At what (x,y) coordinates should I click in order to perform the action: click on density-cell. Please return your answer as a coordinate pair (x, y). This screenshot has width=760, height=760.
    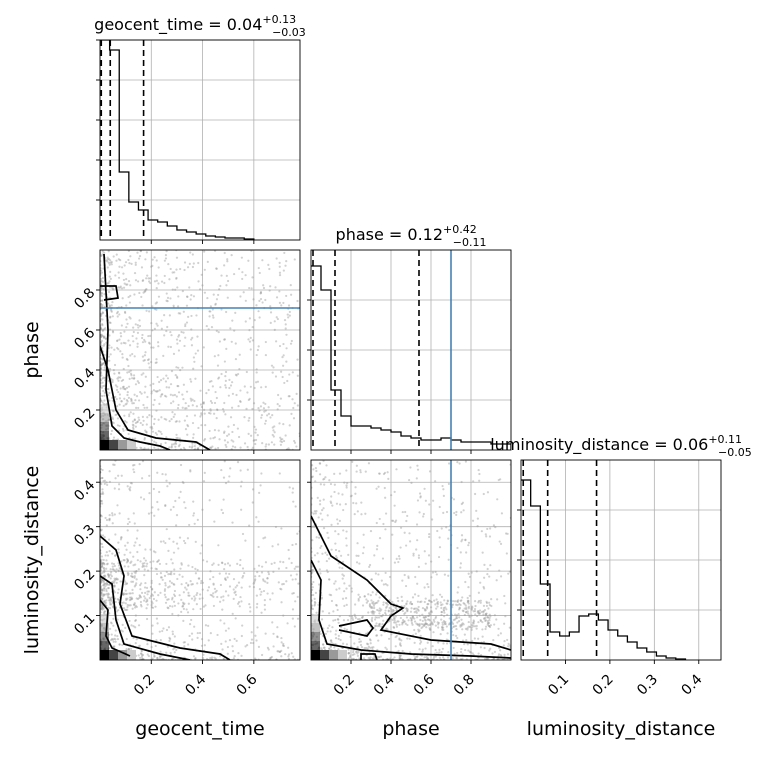
    Looking at the image, I should click on (131, 445).